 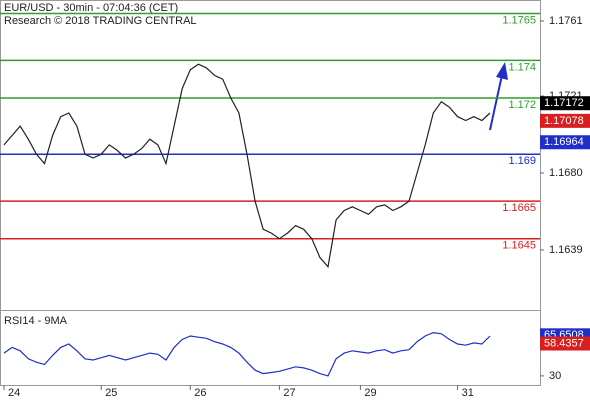 What do you see at coordinates (289, 393) in the screenshot?
I see `x-tick-label: 27` at bounding box center [289, 393].